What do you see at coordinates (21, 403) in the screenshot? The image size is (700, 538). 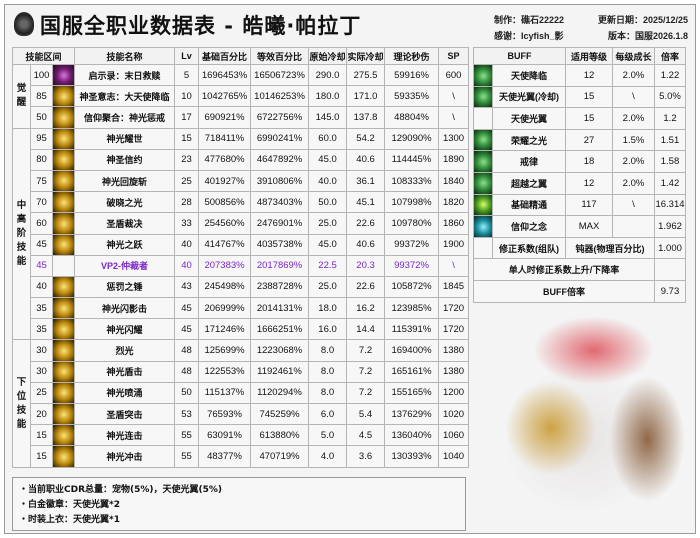 I see `group-label: 下位技能` at bounding box center [21, 403].